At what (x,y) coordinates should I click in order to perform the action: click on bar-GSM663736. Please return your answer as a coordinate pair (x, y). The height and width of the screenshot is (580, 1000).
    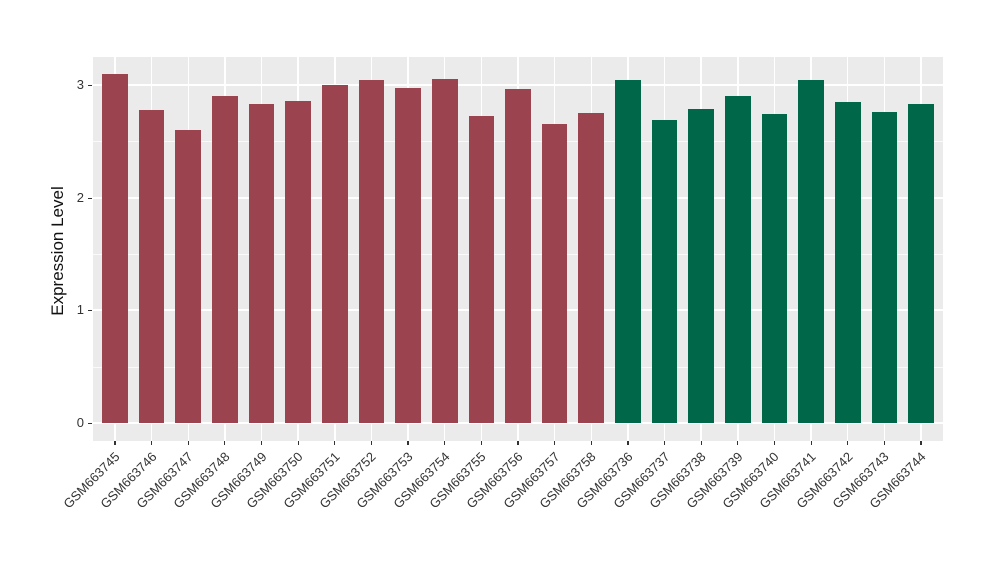
    Looking at the image, I should click on (628, 251).